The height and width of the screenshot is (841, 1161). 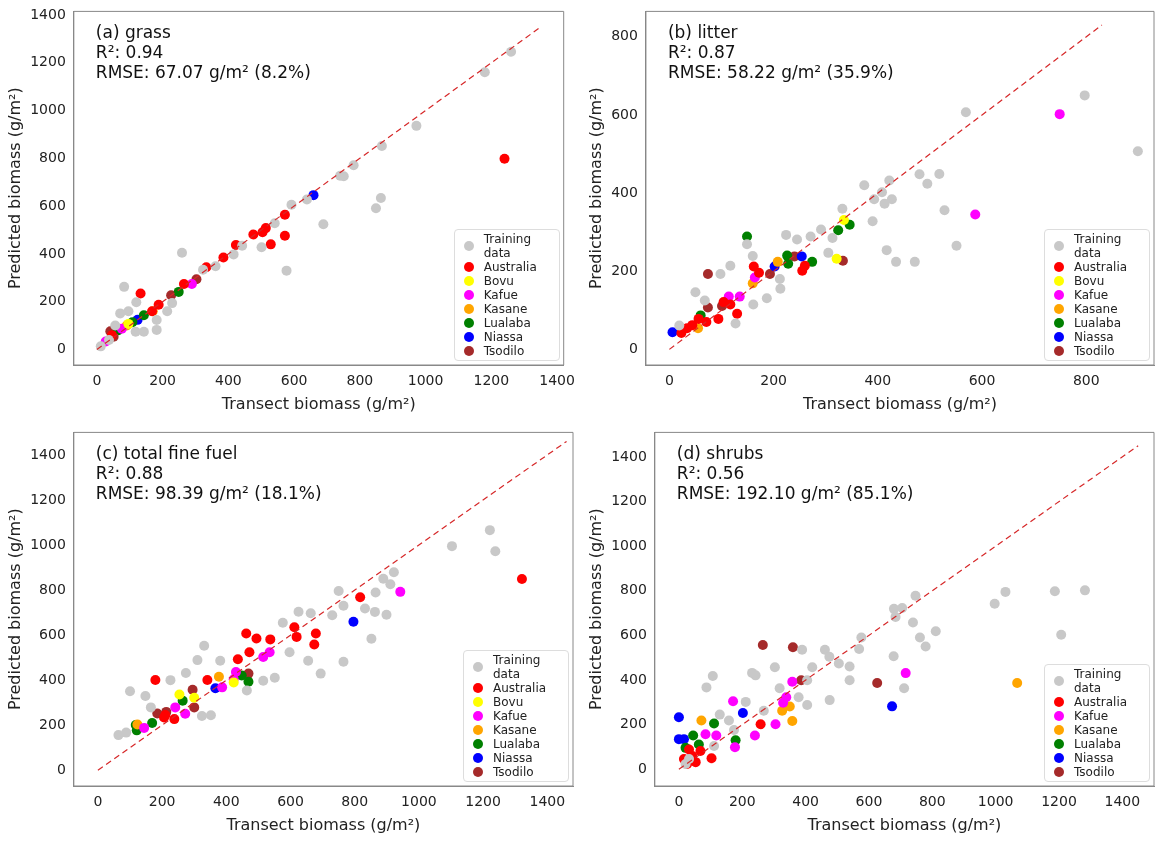 I want to click on annotation: (b) litter, so click(x=702, y=32).